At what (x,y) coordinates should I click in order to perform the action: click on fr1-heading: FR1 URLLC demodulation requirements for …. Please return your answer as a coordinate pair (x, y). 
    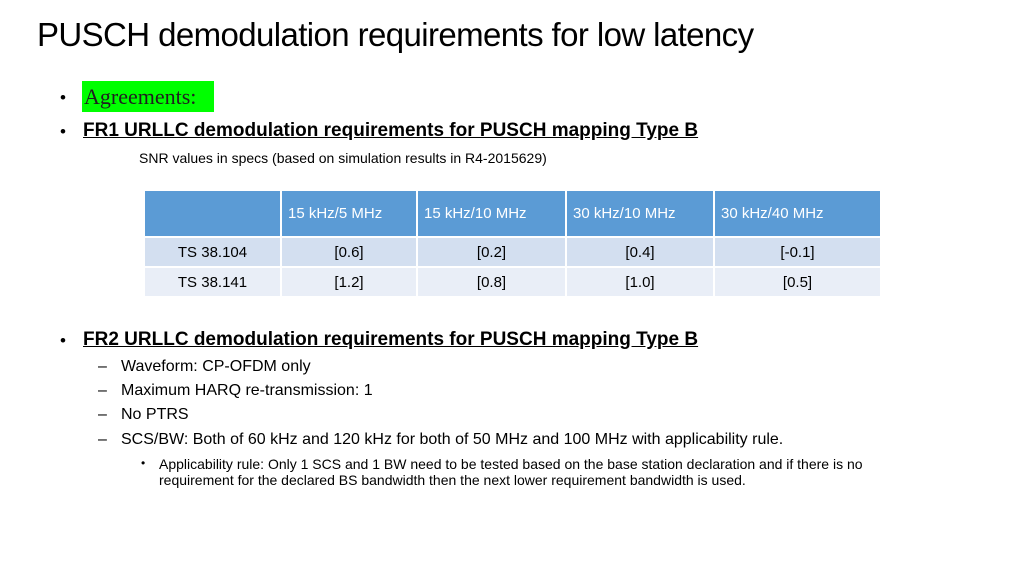
    Looking at the image, I should click on (391, 130).